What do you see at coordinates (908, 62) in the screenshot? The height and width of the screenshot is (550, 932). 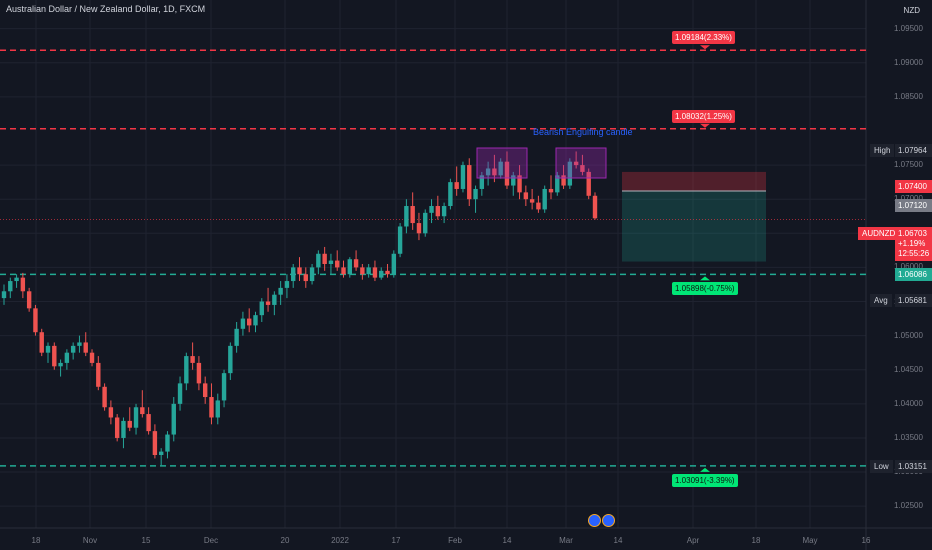 I see `y-tick-label: 1.09000` at bounding box center [908, 62].